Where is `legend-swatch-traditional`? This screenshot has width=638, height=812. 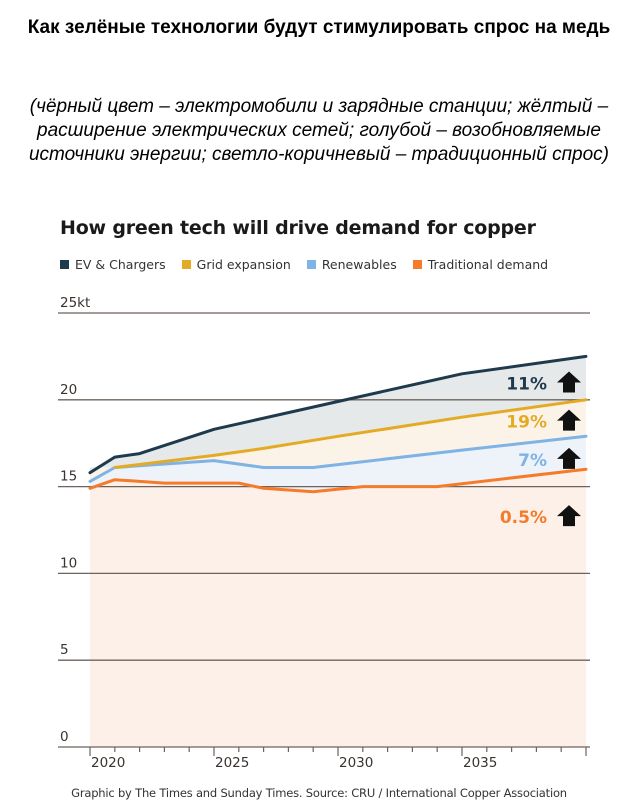
legend-swatch-traditional is located at coordinates (417, 264).